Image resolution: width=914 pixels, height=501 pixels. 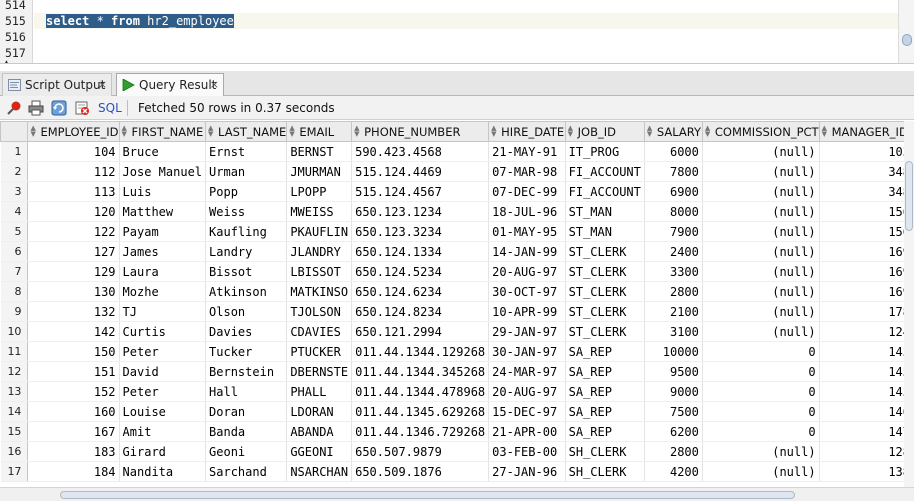 What do you see at coordinates (163, 291) in the screenshot?
I see `table-cell: Mozhe` at bounding box center [163, 291].